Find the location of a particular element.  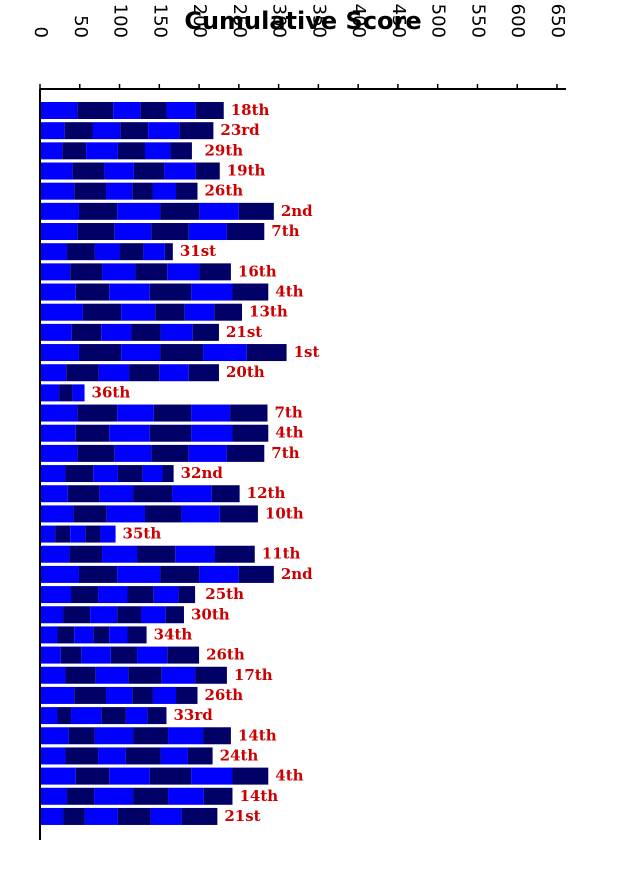

rank-label: 7th is located at coordinates (285, 231).